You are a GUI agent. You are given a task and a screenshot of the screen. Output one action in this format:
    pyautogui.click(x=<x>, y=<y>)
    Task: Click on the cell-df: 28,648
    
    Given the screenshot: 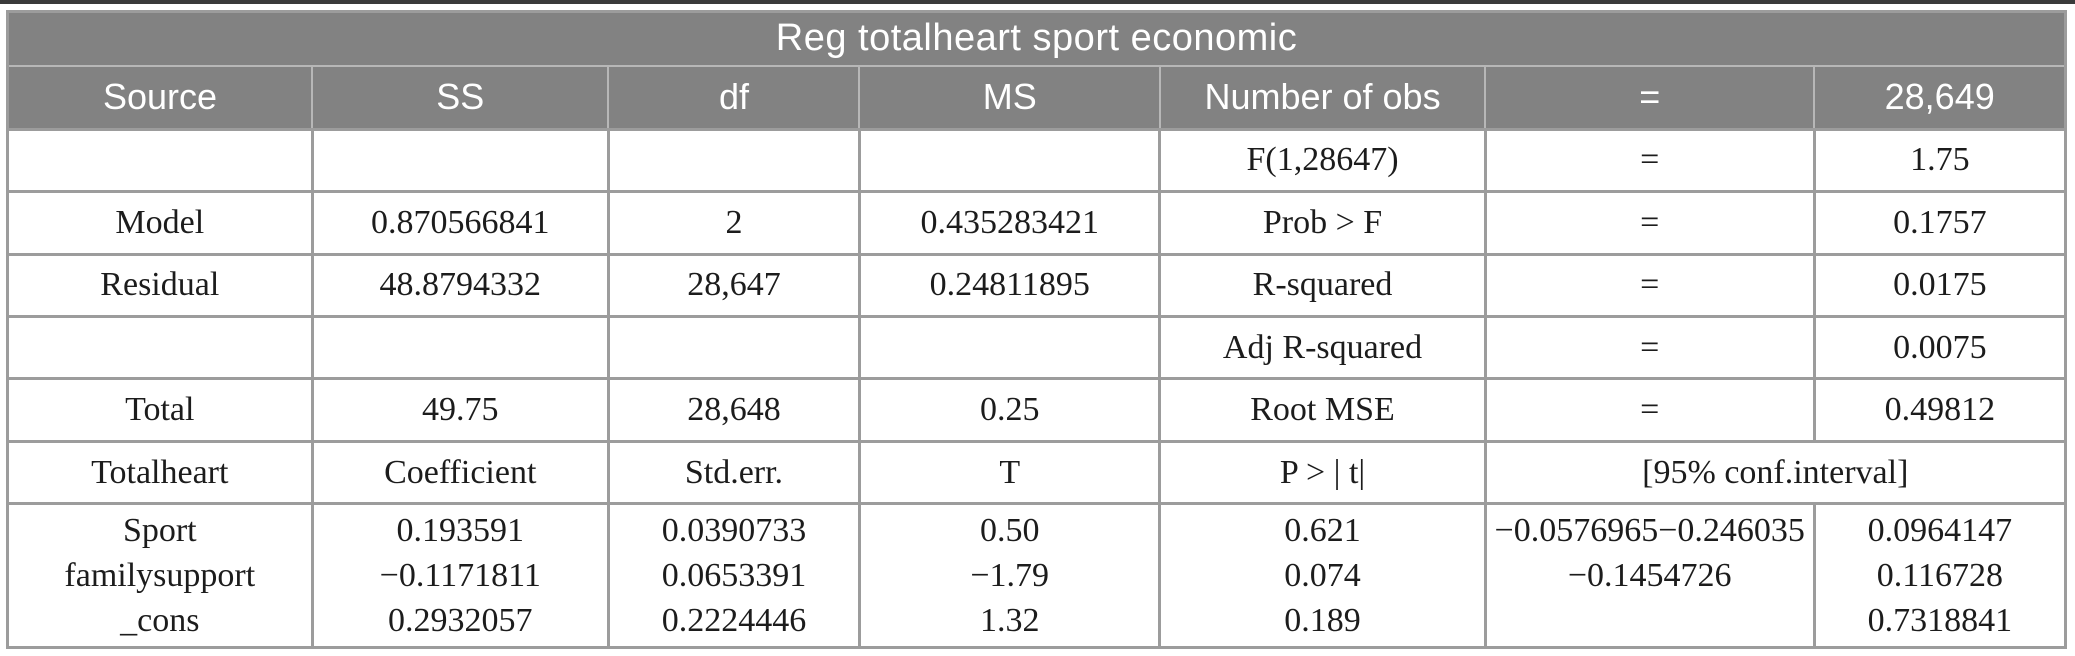 What is the action you would take?
    pyautogui.click(x=733, y=410)
    